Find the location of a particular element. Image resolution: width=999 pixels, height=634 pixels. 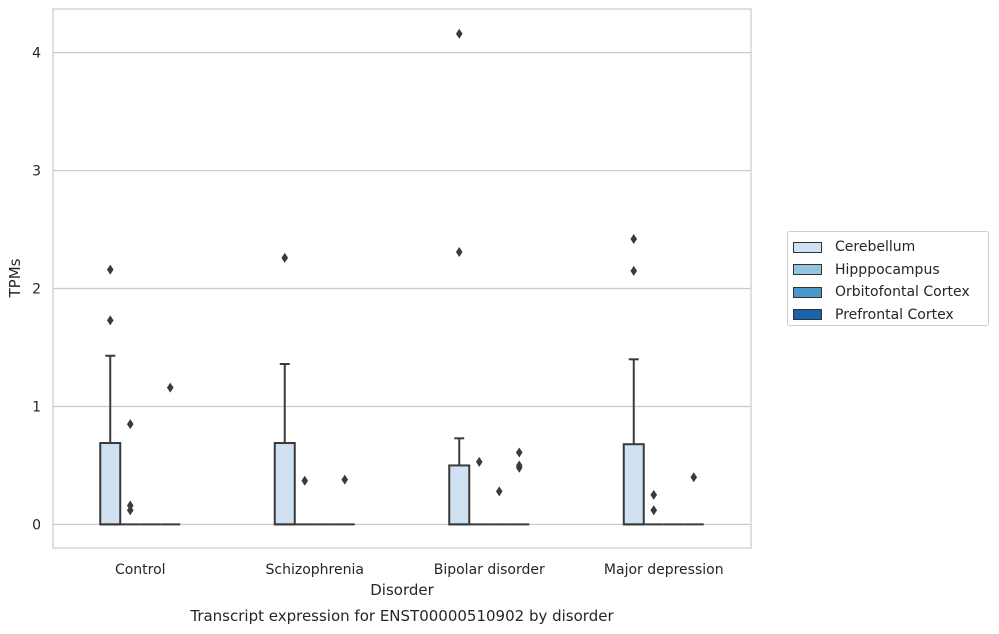

y-tick-label: 2 is located at coordinates (36, 290).